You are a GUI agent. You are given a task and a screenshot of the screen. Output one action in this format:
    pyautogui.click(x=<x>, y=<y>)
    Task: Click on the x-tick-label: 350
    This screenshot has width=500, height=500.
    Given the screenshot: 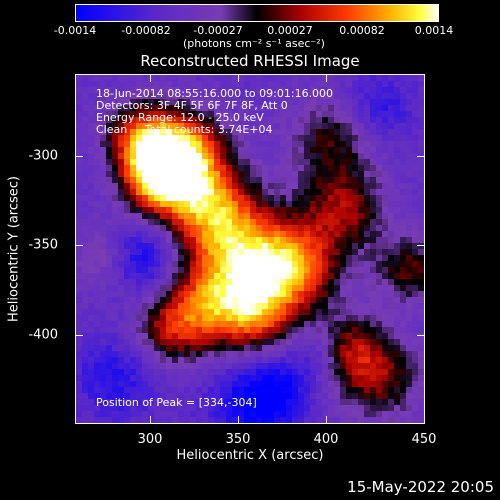 What is the action you would take?
    pyautogui.click(x=238, y=439)
    